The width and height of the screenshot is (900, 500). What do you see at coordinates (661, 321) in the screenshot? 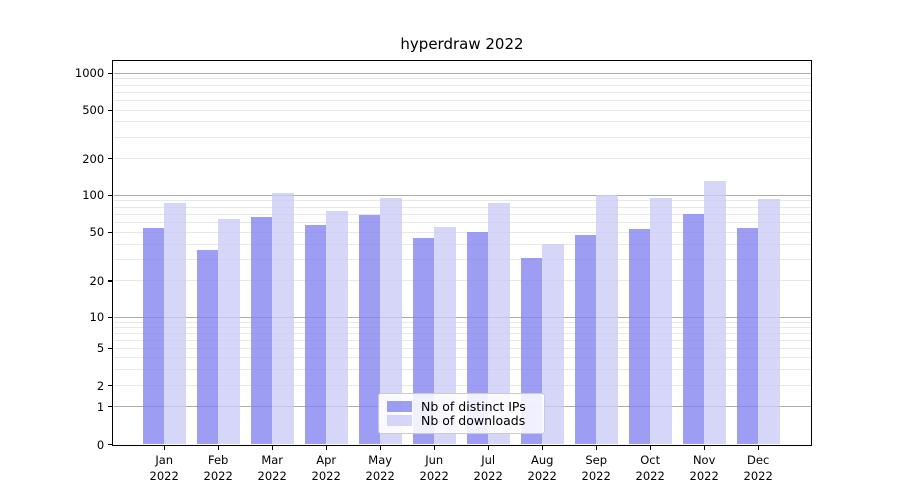
I see `bar-downloads-oct` at bounding box center [661, 321].